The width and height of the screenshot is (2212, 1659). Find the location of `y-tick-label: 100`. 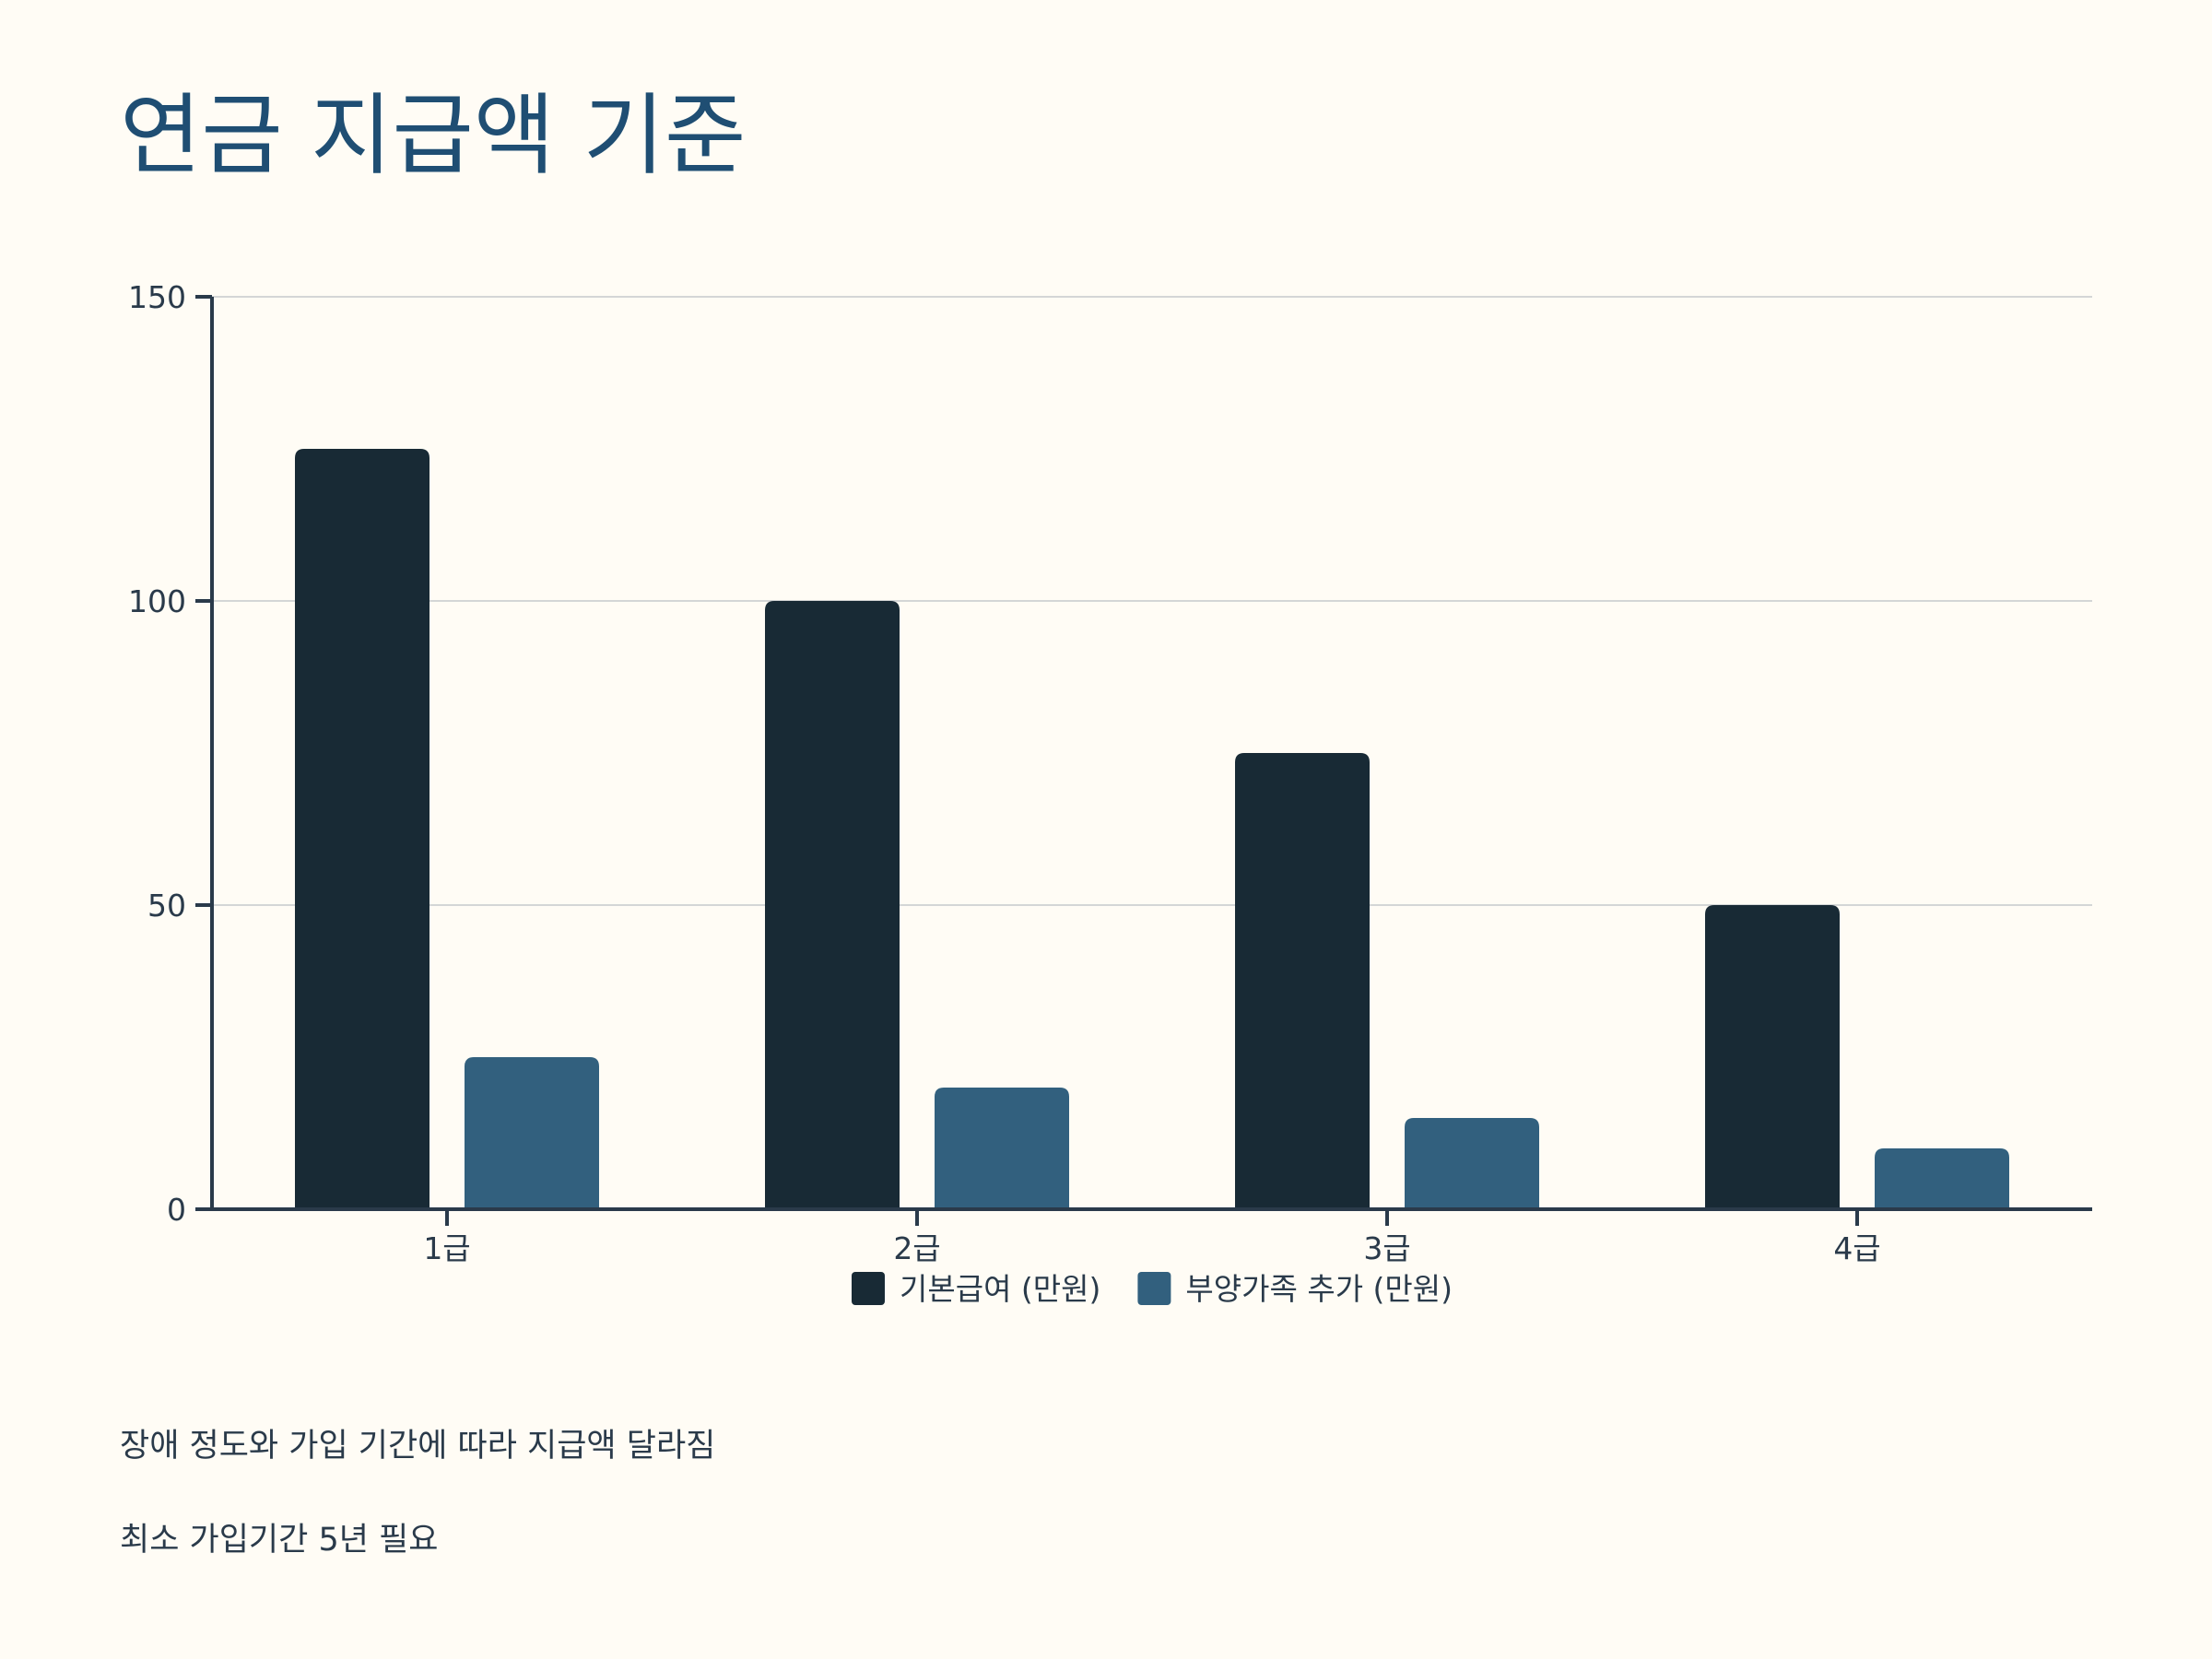

y-tick-label: 100 is located at coordinates (157, 601).